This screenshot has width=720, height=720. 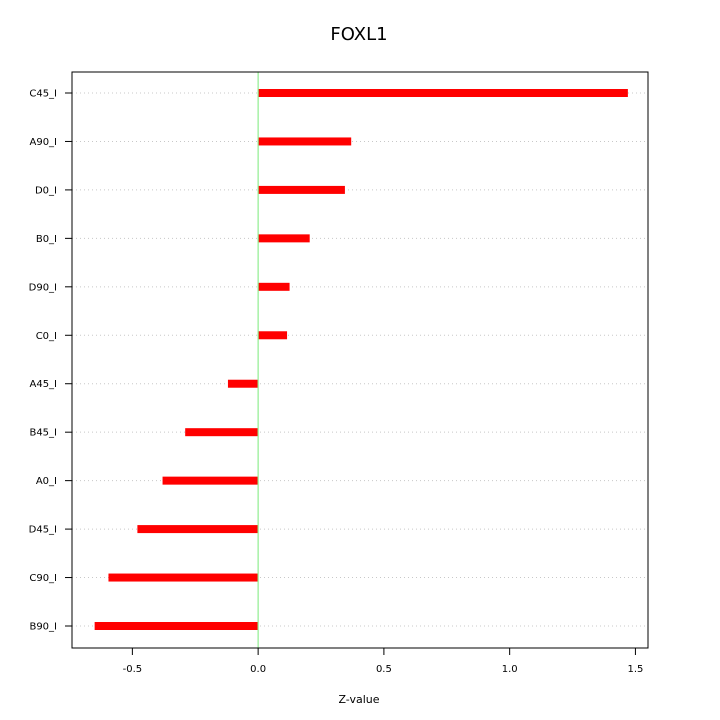 What do you see at coordinates (358, 699) in the screenshot?
I see `x-axis-title: Z-value` at bounding box center [358, 699].